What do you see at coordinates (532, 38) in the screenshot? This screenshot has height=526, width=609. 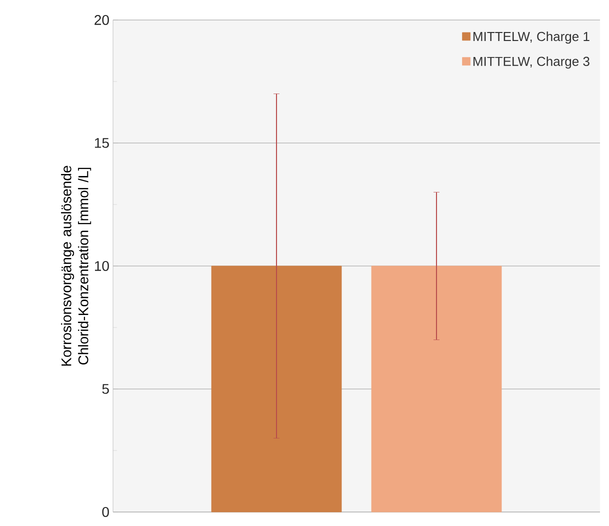 I see `legend-label: MITTELW, Charge 1` at bounding box center [532, 38].